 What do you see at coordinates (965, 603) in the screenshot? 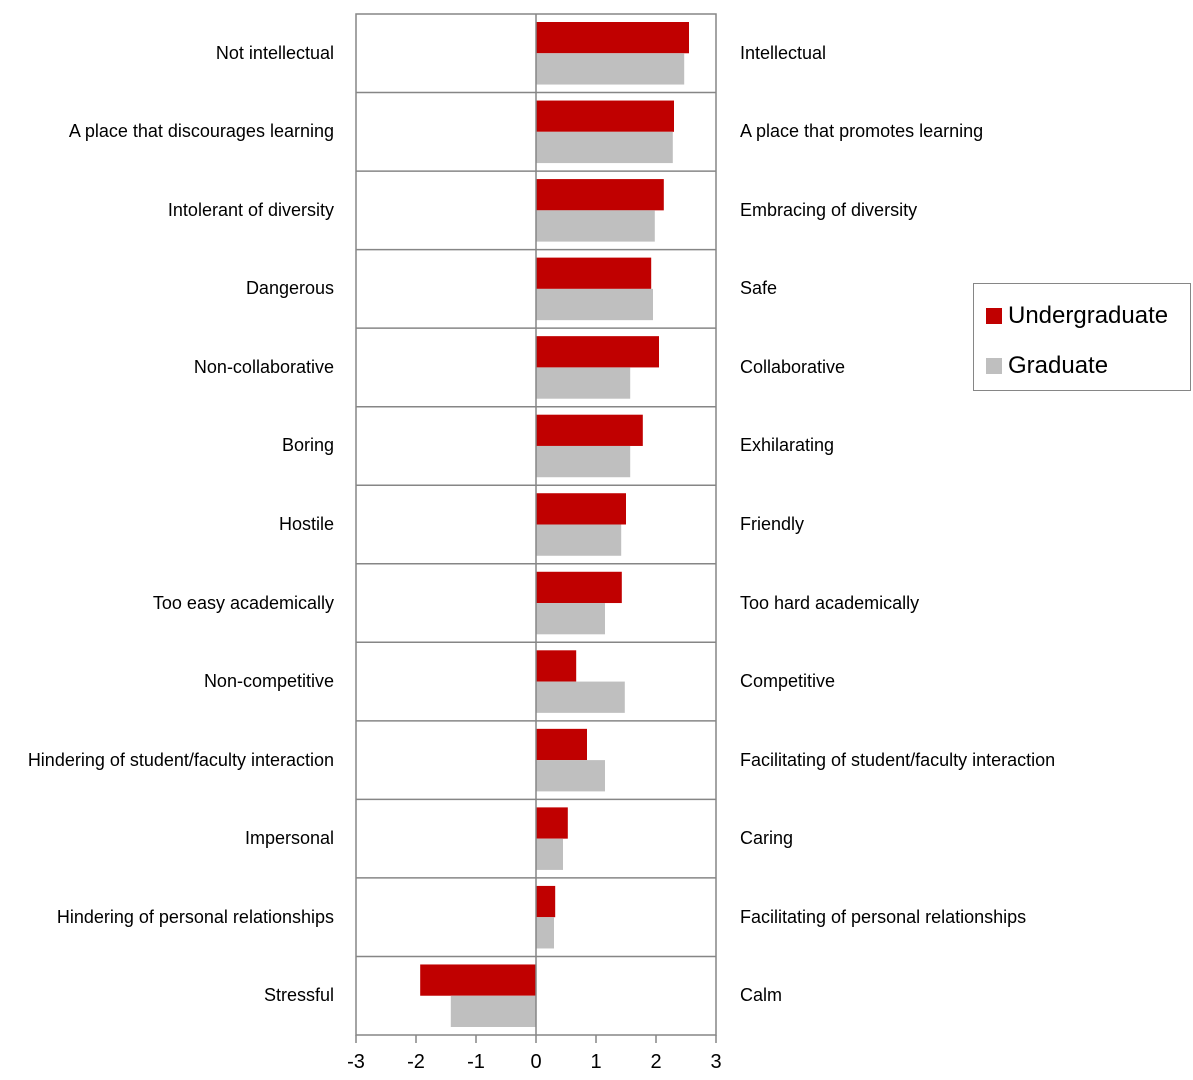
I see `right-label: Too hard academically` at bounding box center [965, 603].